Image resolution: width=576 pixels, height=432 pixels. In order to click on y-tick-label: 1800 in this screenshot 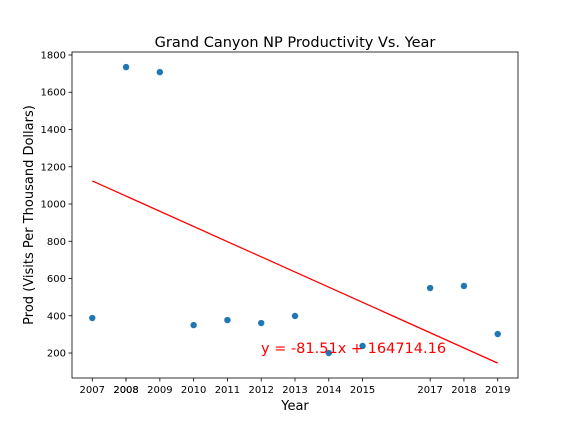, I will do `click(53, 55)`.